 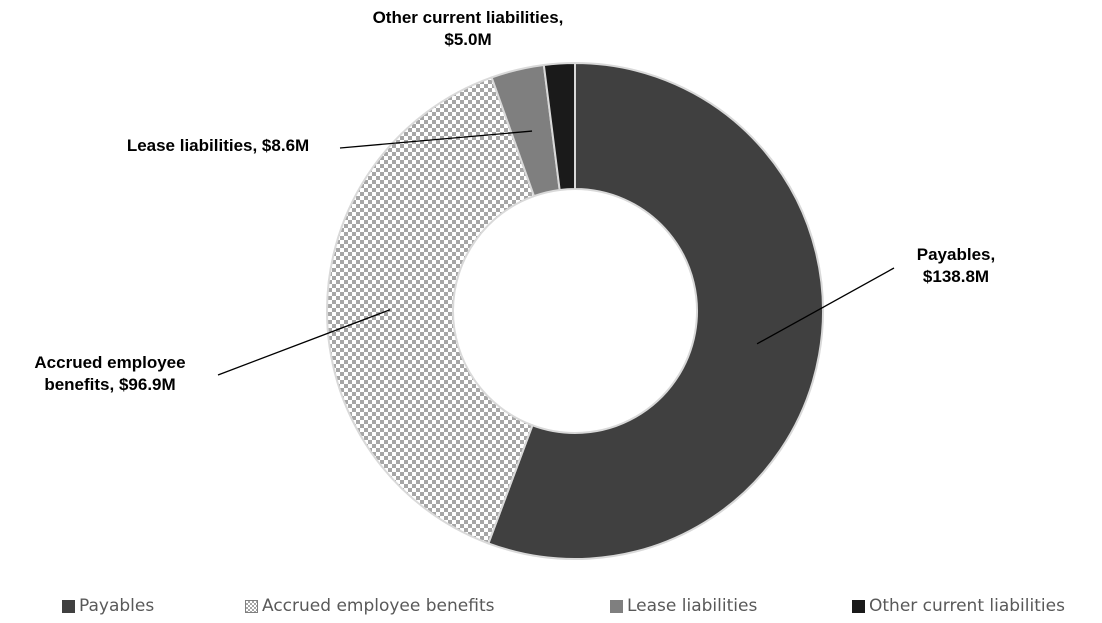 I want to click on data-label-lease-liabilities: Lease liabilities, $8.6M, so click(x=218, y=145).